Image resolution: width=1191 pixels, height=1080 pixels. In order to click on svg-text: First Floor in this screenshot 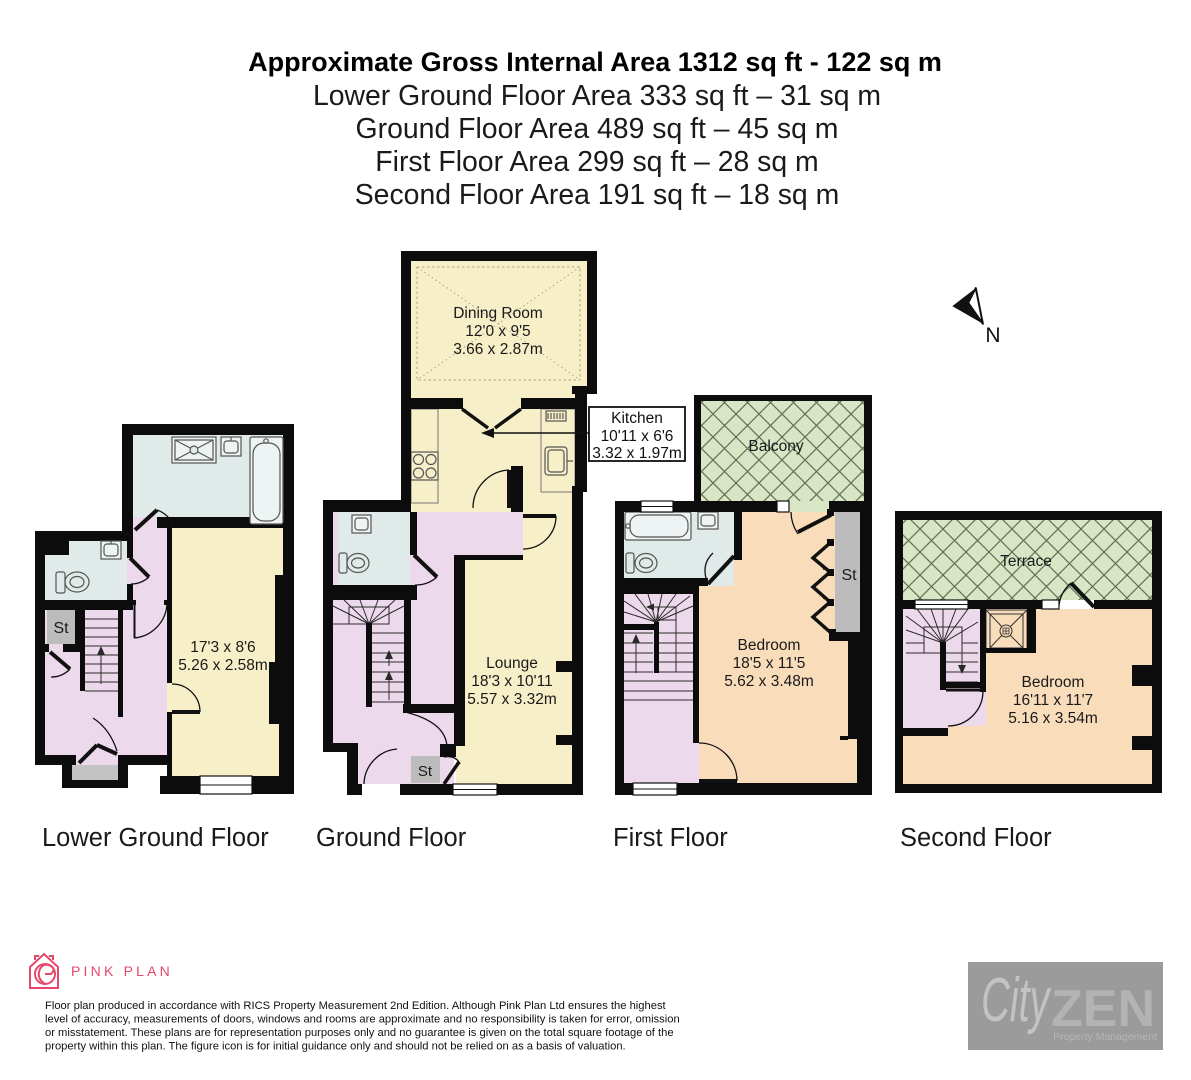, I will do `click(670, 838)`.